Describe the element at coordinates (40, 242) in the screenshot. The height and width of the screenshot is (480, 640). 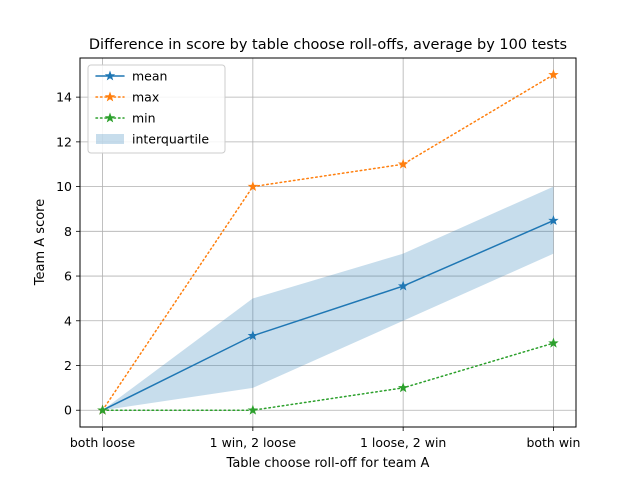
I see `y-axis-label: Team A score` at that location.